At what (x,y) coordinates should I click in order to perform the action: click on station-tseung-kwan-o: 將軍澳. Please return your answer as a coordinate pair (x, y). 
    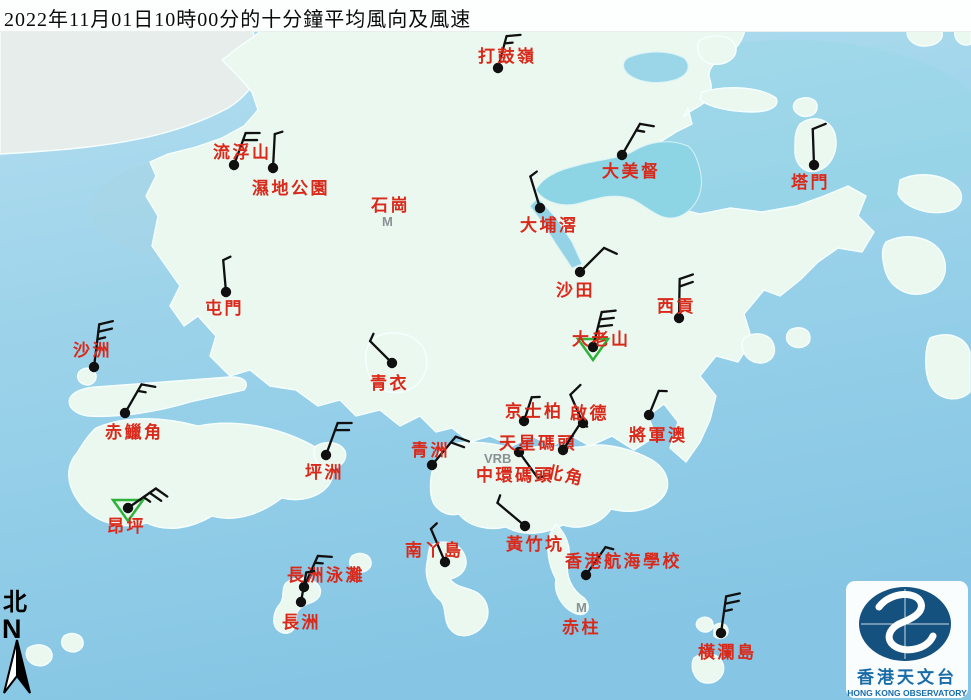
    Looking at the image, I should click on (658, 417).